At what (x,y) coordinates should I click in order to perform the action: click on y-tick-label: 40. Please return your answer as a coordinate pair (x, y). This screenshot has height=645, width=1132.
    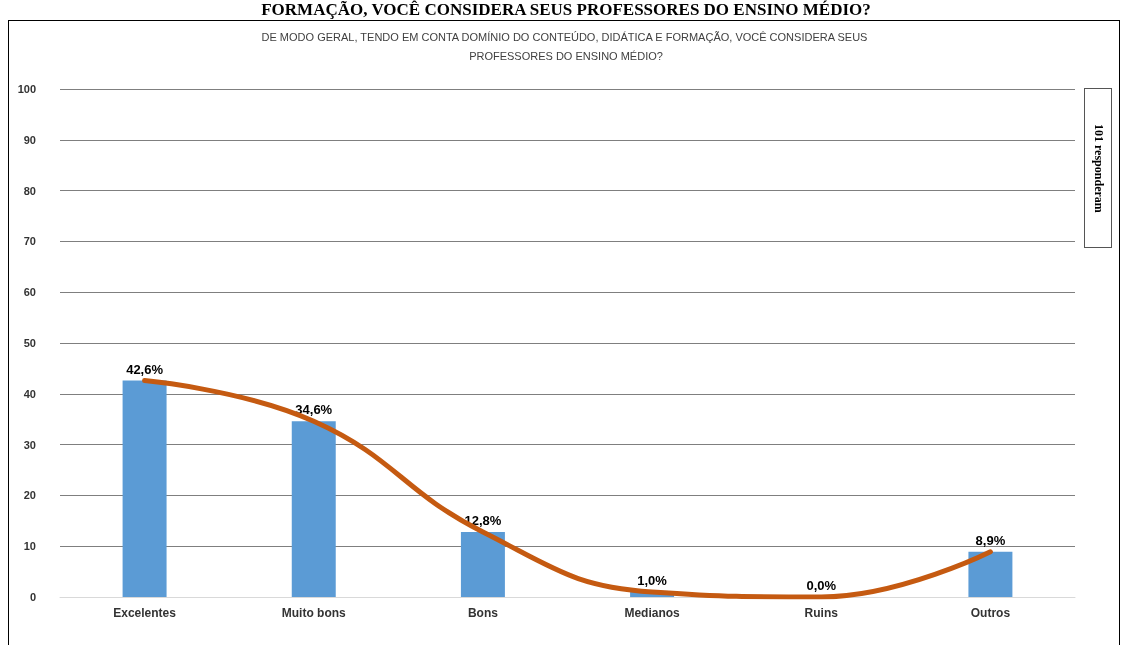
    Looking at the image, I should click on (29, 393).